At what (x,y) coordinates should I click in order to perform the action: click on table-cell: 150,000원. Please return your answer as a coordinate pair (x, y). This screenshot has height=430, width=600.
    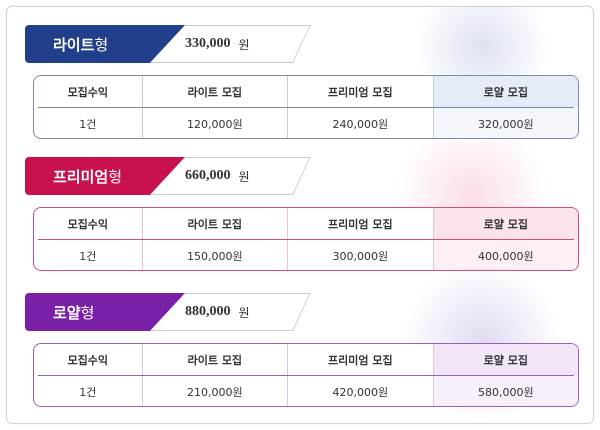
    Looking at the image, I should click on (214, 255).